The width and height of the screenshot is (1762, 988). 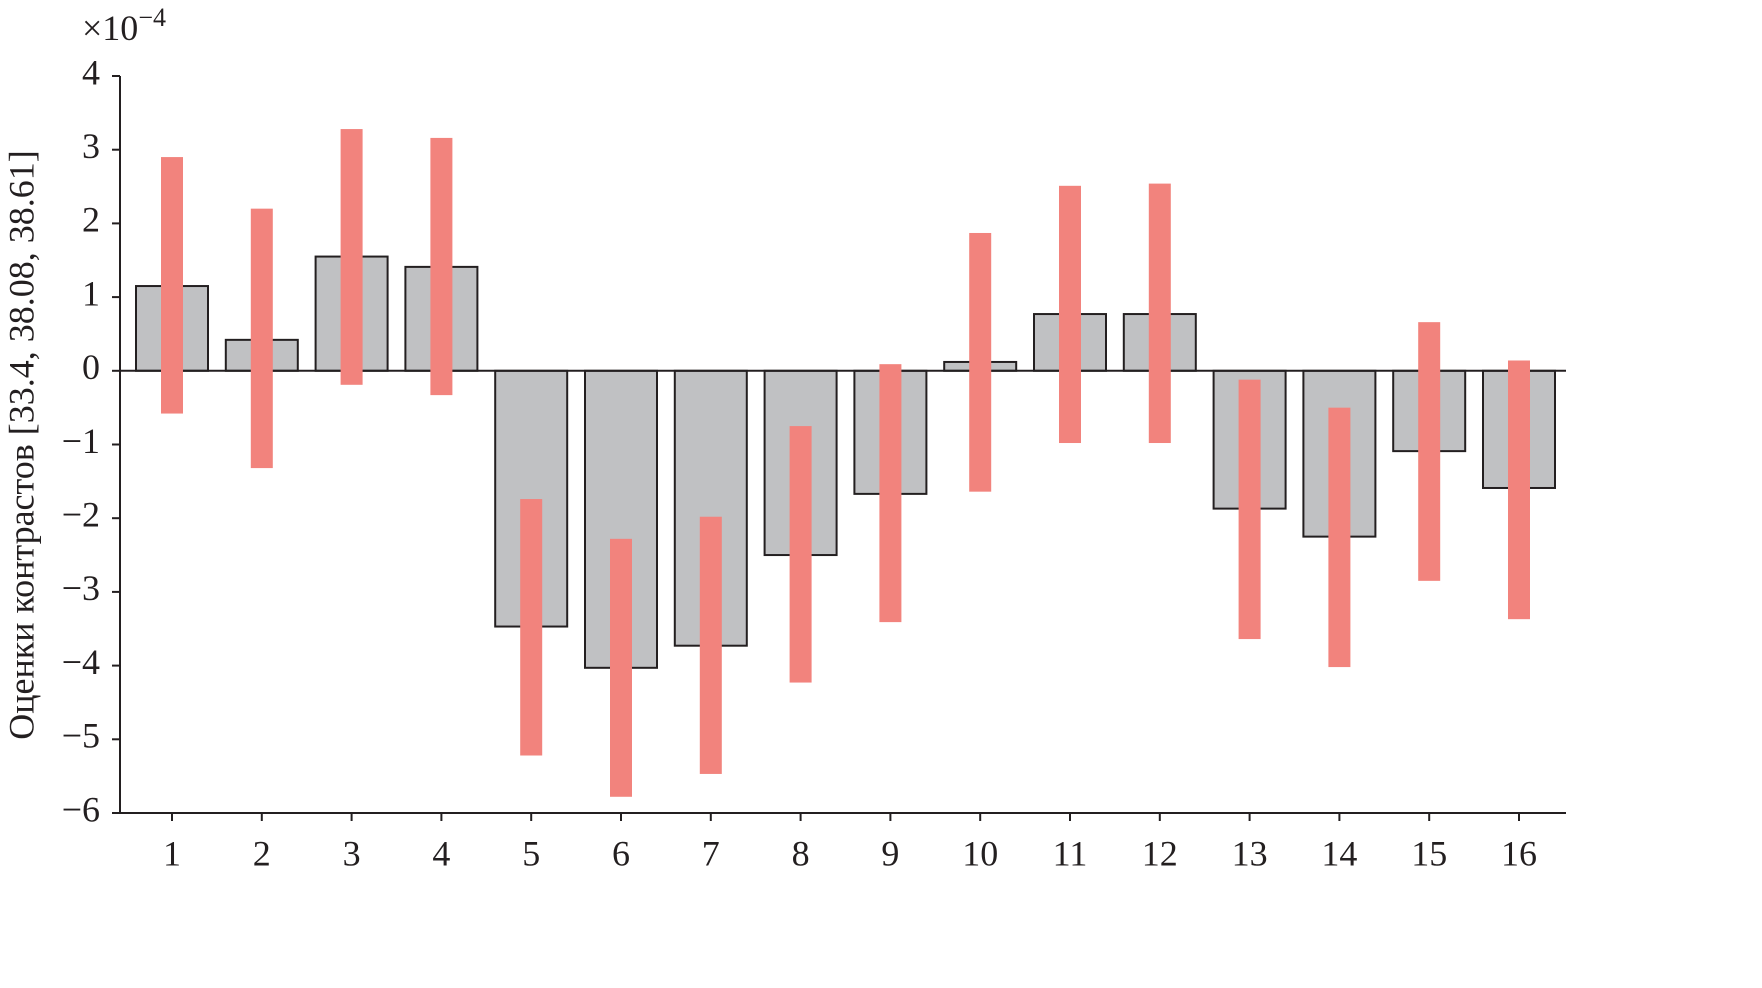 I want to click on x-tick-label: 2, so click(x=262, y=853).